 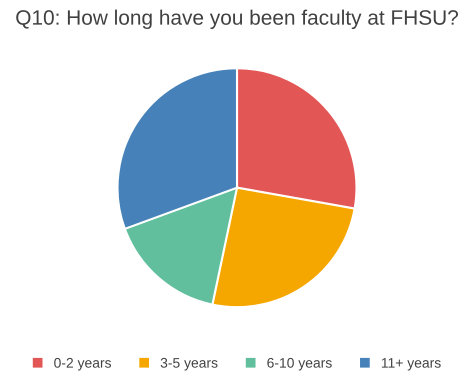 I want to click on legend-label: 6-10 years, so click(x=299, y=364).